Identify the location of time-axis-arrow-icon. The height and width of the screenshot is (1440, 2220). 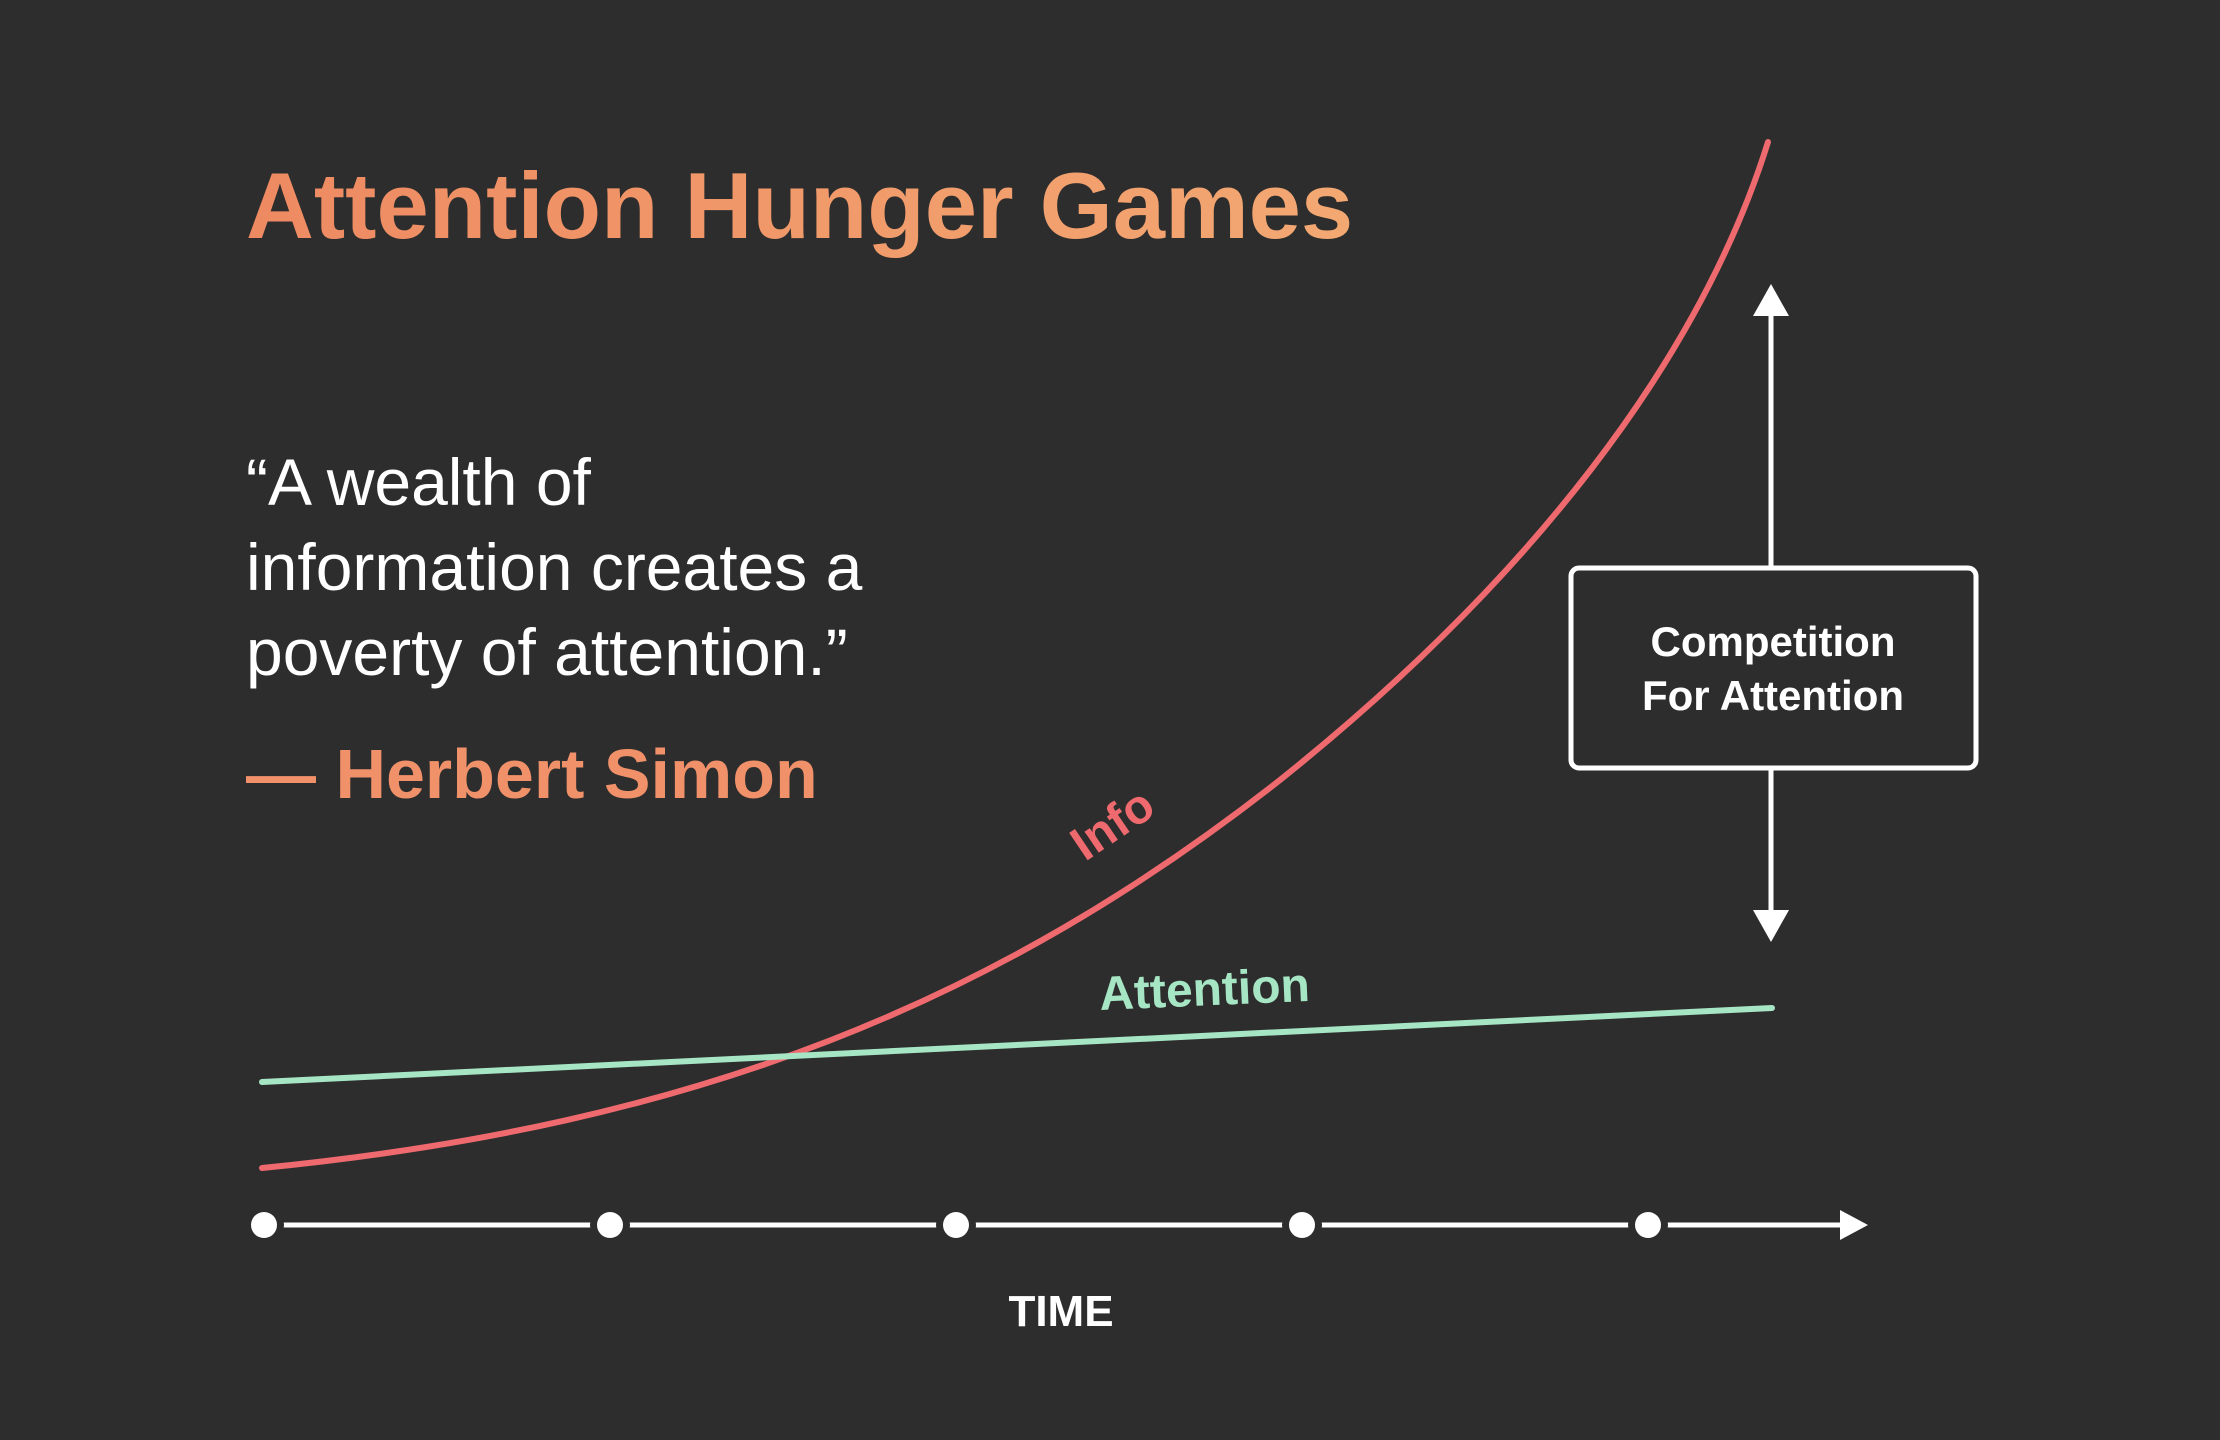
(1854, 1225).